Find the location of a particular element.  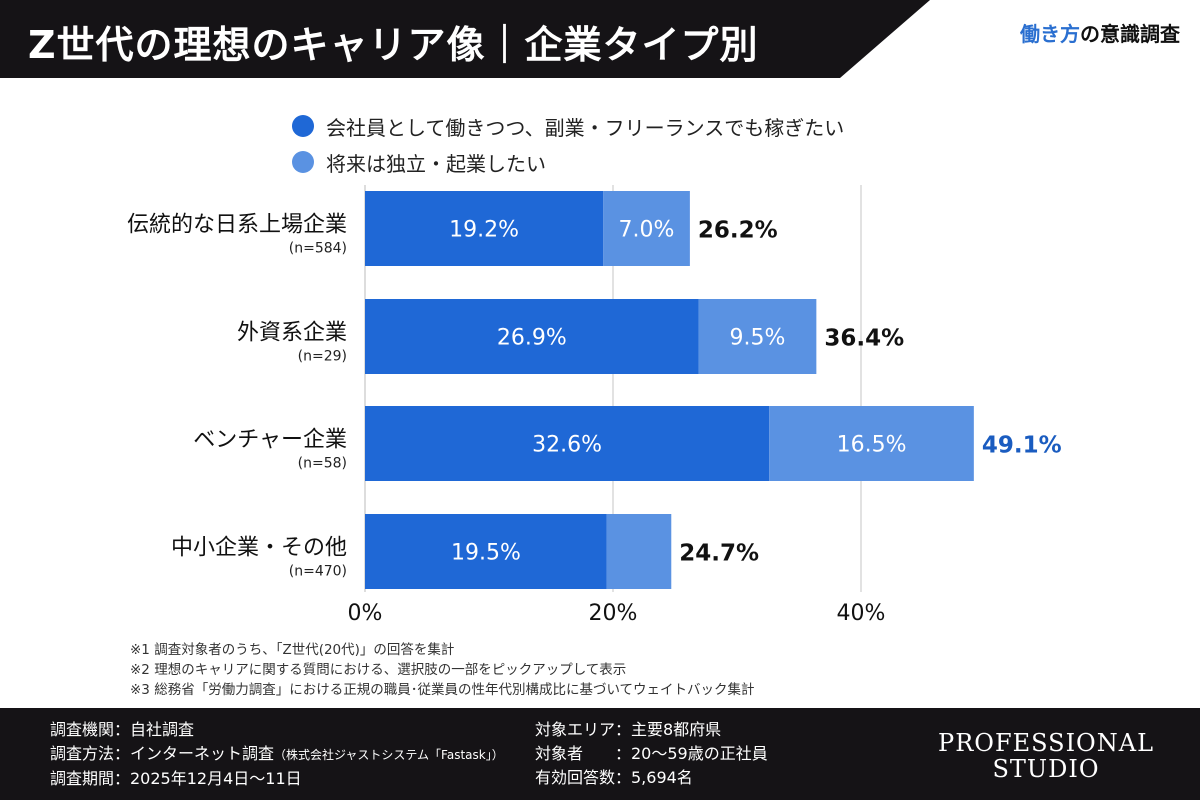

x-tick-label: 20% is located at coordinates (613, 613).